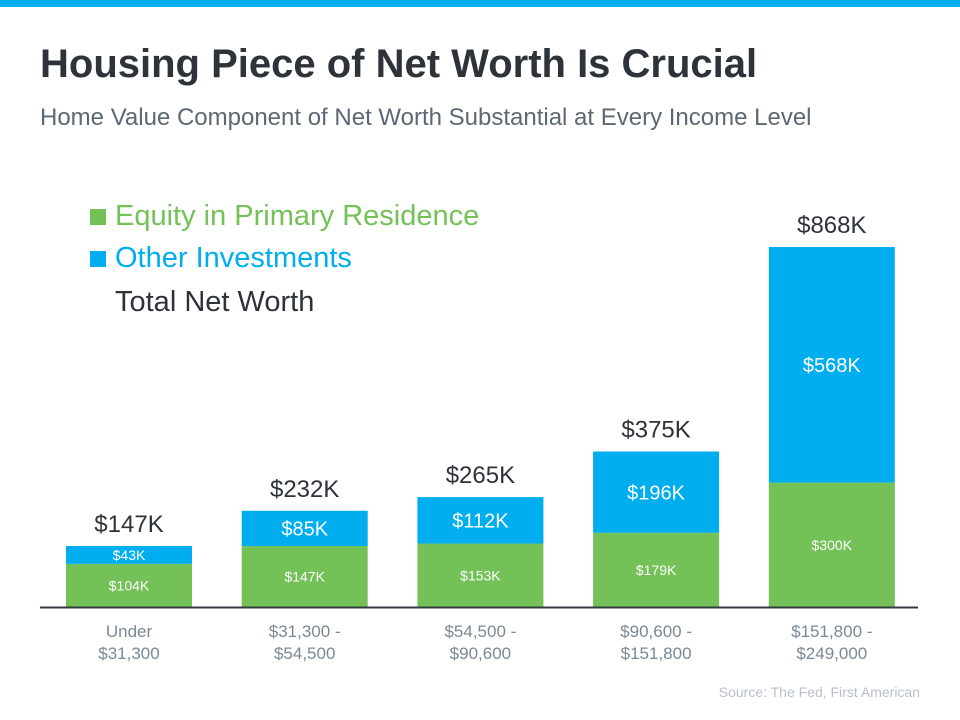 The width and height of the screenshot is (960, 720). I want to click on data-label-equity: $179K, so click(656, 570).